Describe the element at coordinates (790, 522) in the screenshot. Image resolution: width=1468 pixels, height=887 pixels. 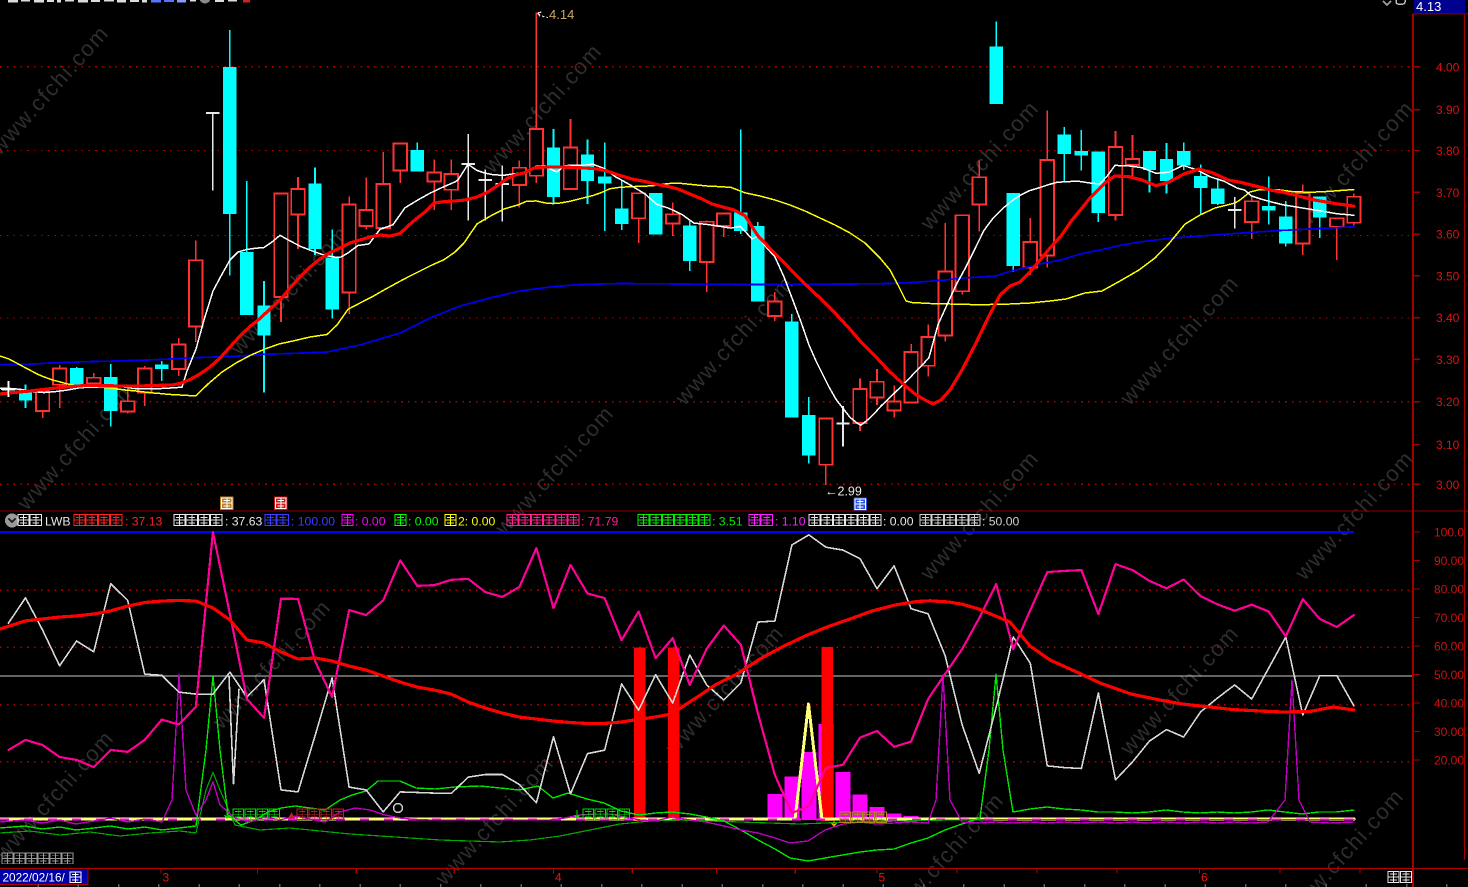
I see `svg-text:: 1.10: : 1.10` at that location.